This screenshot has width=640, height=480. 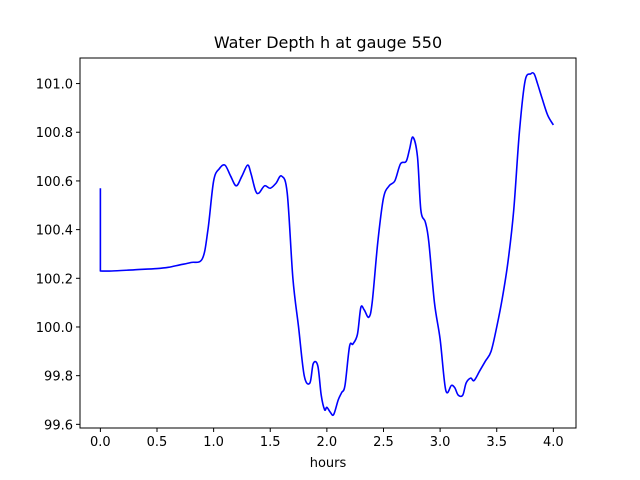 I want to click on x-tick-label: 0.0, so click(x=100, y=442).